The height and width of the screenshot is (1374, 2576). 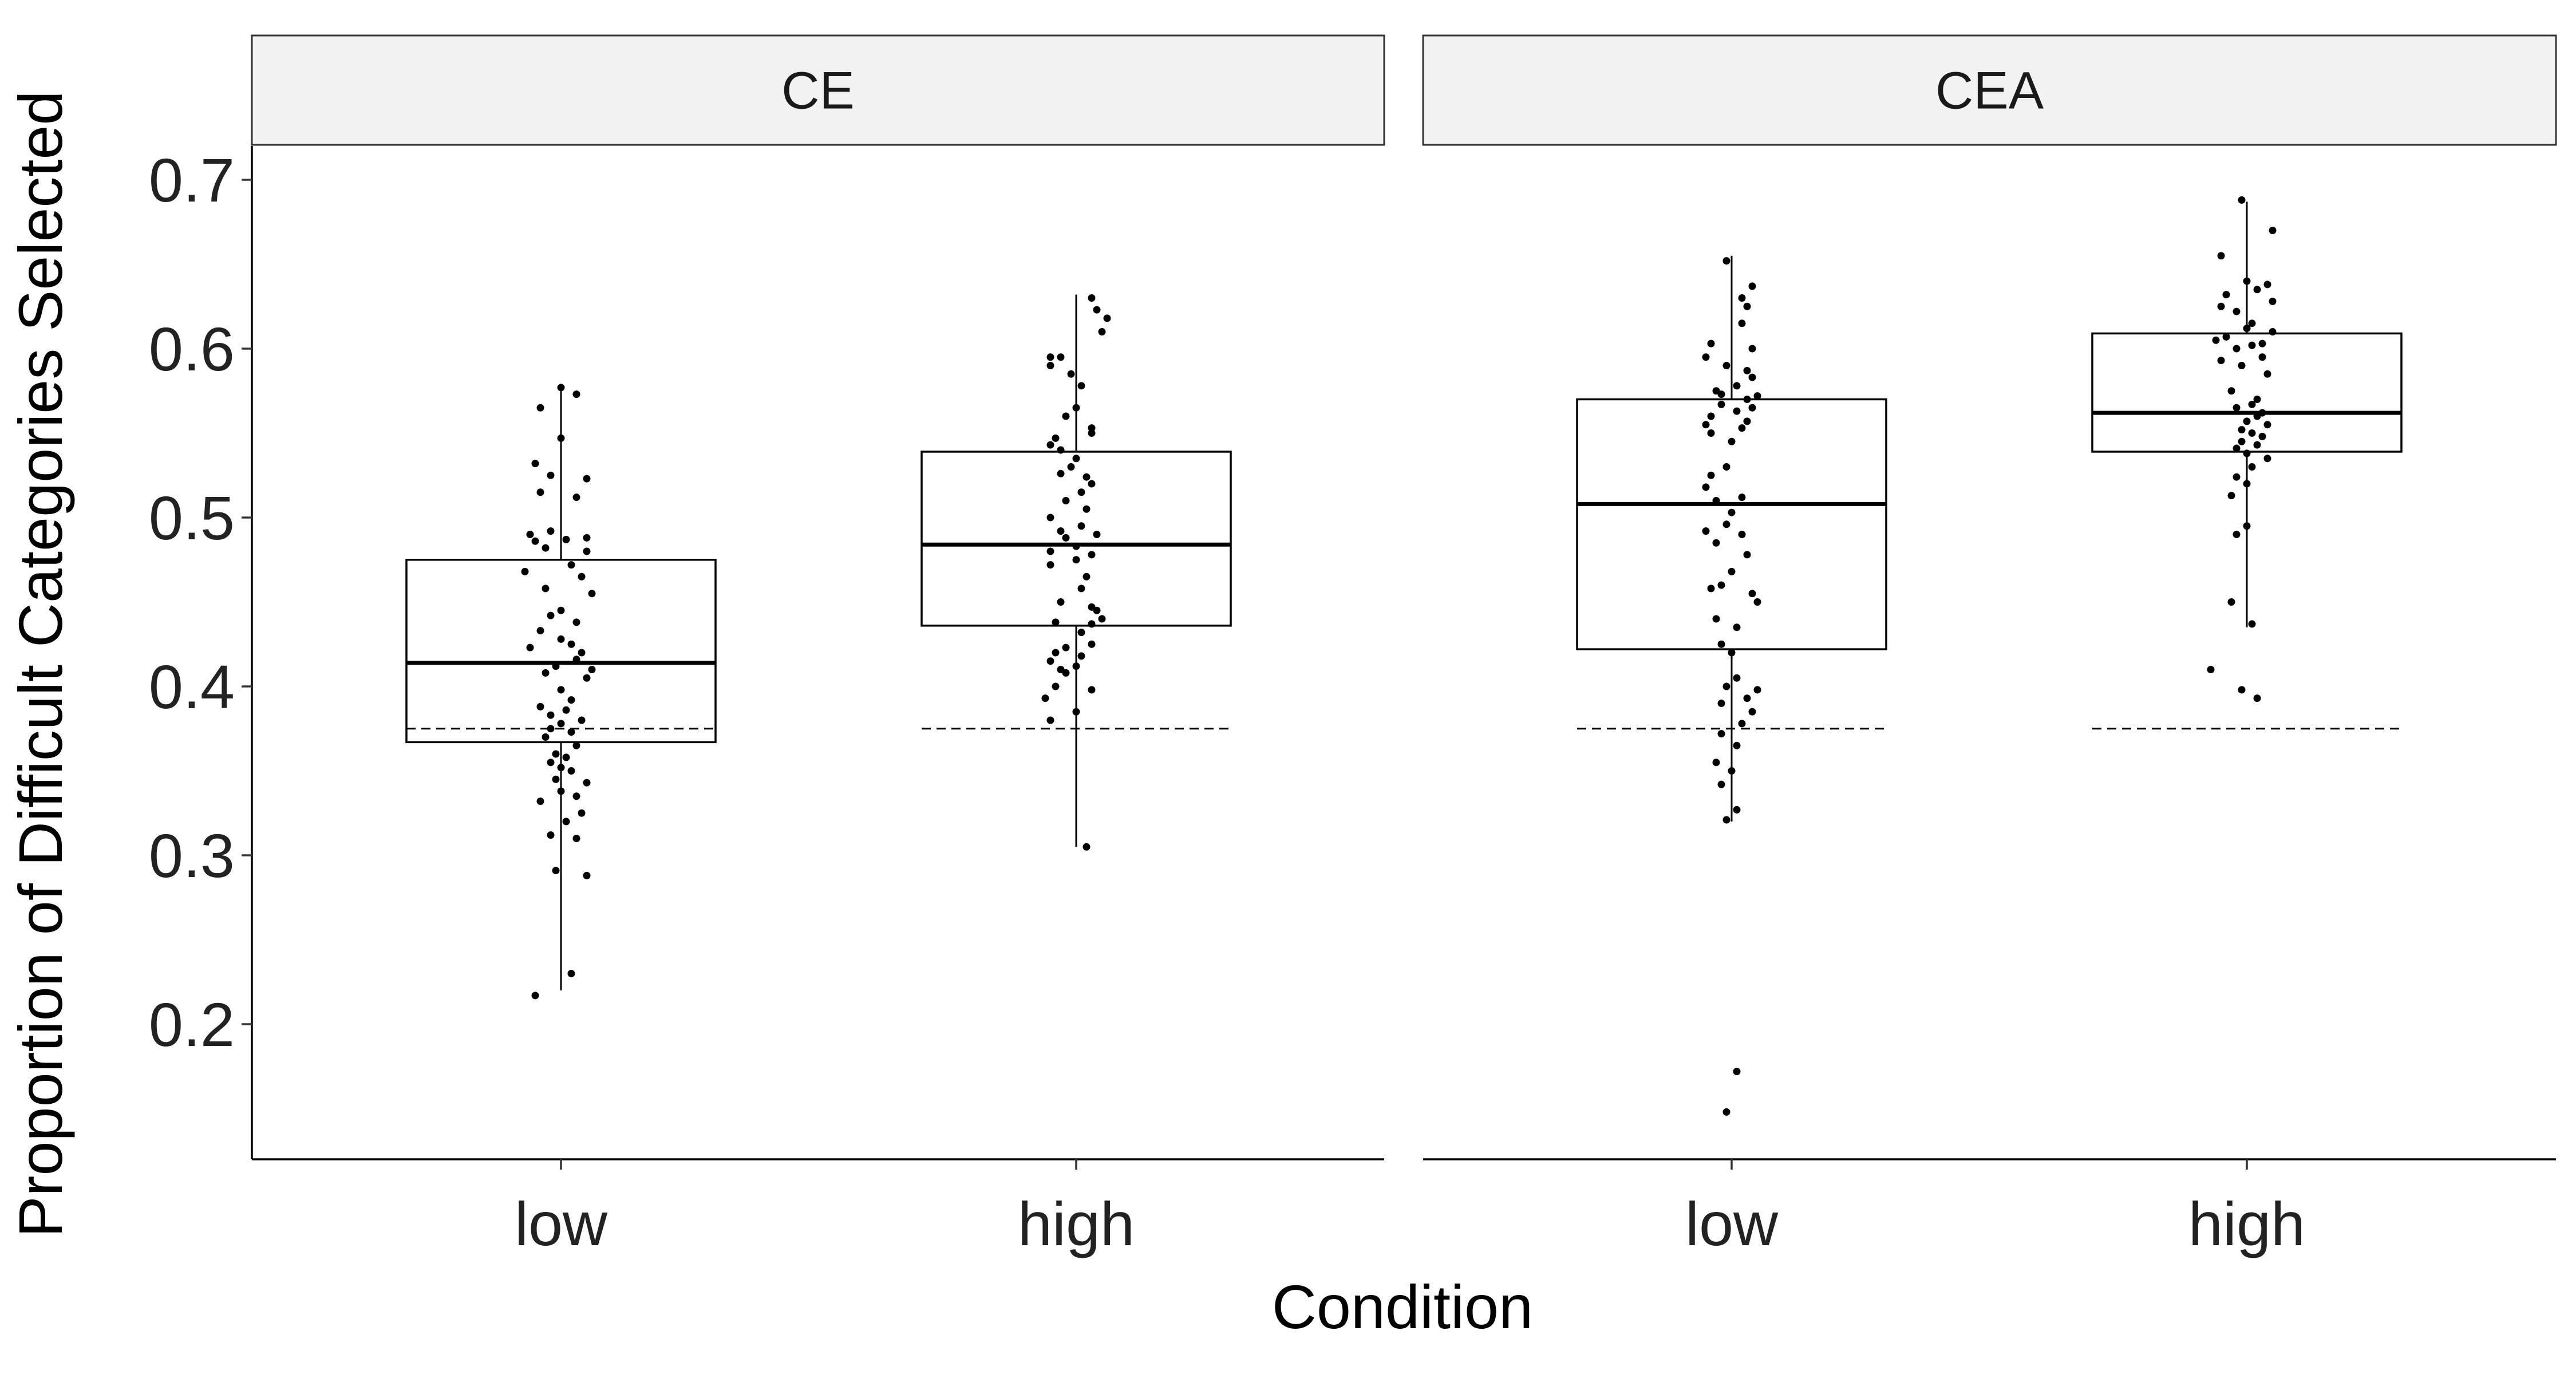 I want to click on facet-label: CEA, so click(x=1989, y=91).